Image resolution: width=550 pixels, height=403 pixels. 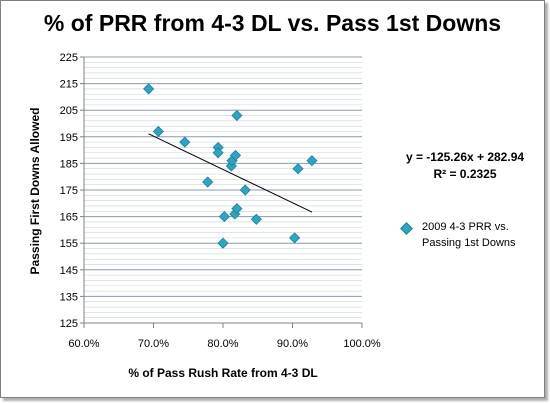 What do you see at coordinates (69, 138) in the screenshot?
I see `y-tick-label: 195` at bounding box center [69, 138].